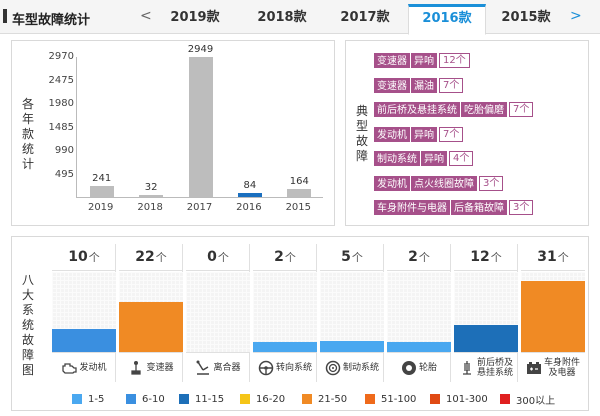  What do you see at coordinates (491, 183) in the screenshot?
I see `fault-count: 3个` at bounding box center [491, 183].